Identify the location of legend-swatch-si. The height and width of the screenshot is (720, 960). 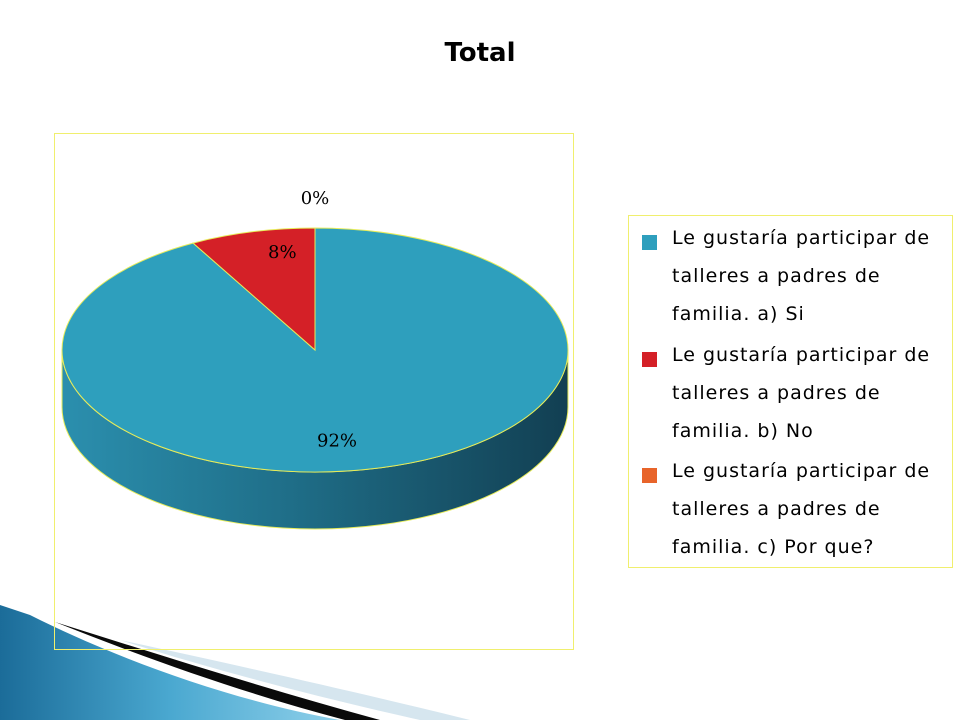
(649, 242).